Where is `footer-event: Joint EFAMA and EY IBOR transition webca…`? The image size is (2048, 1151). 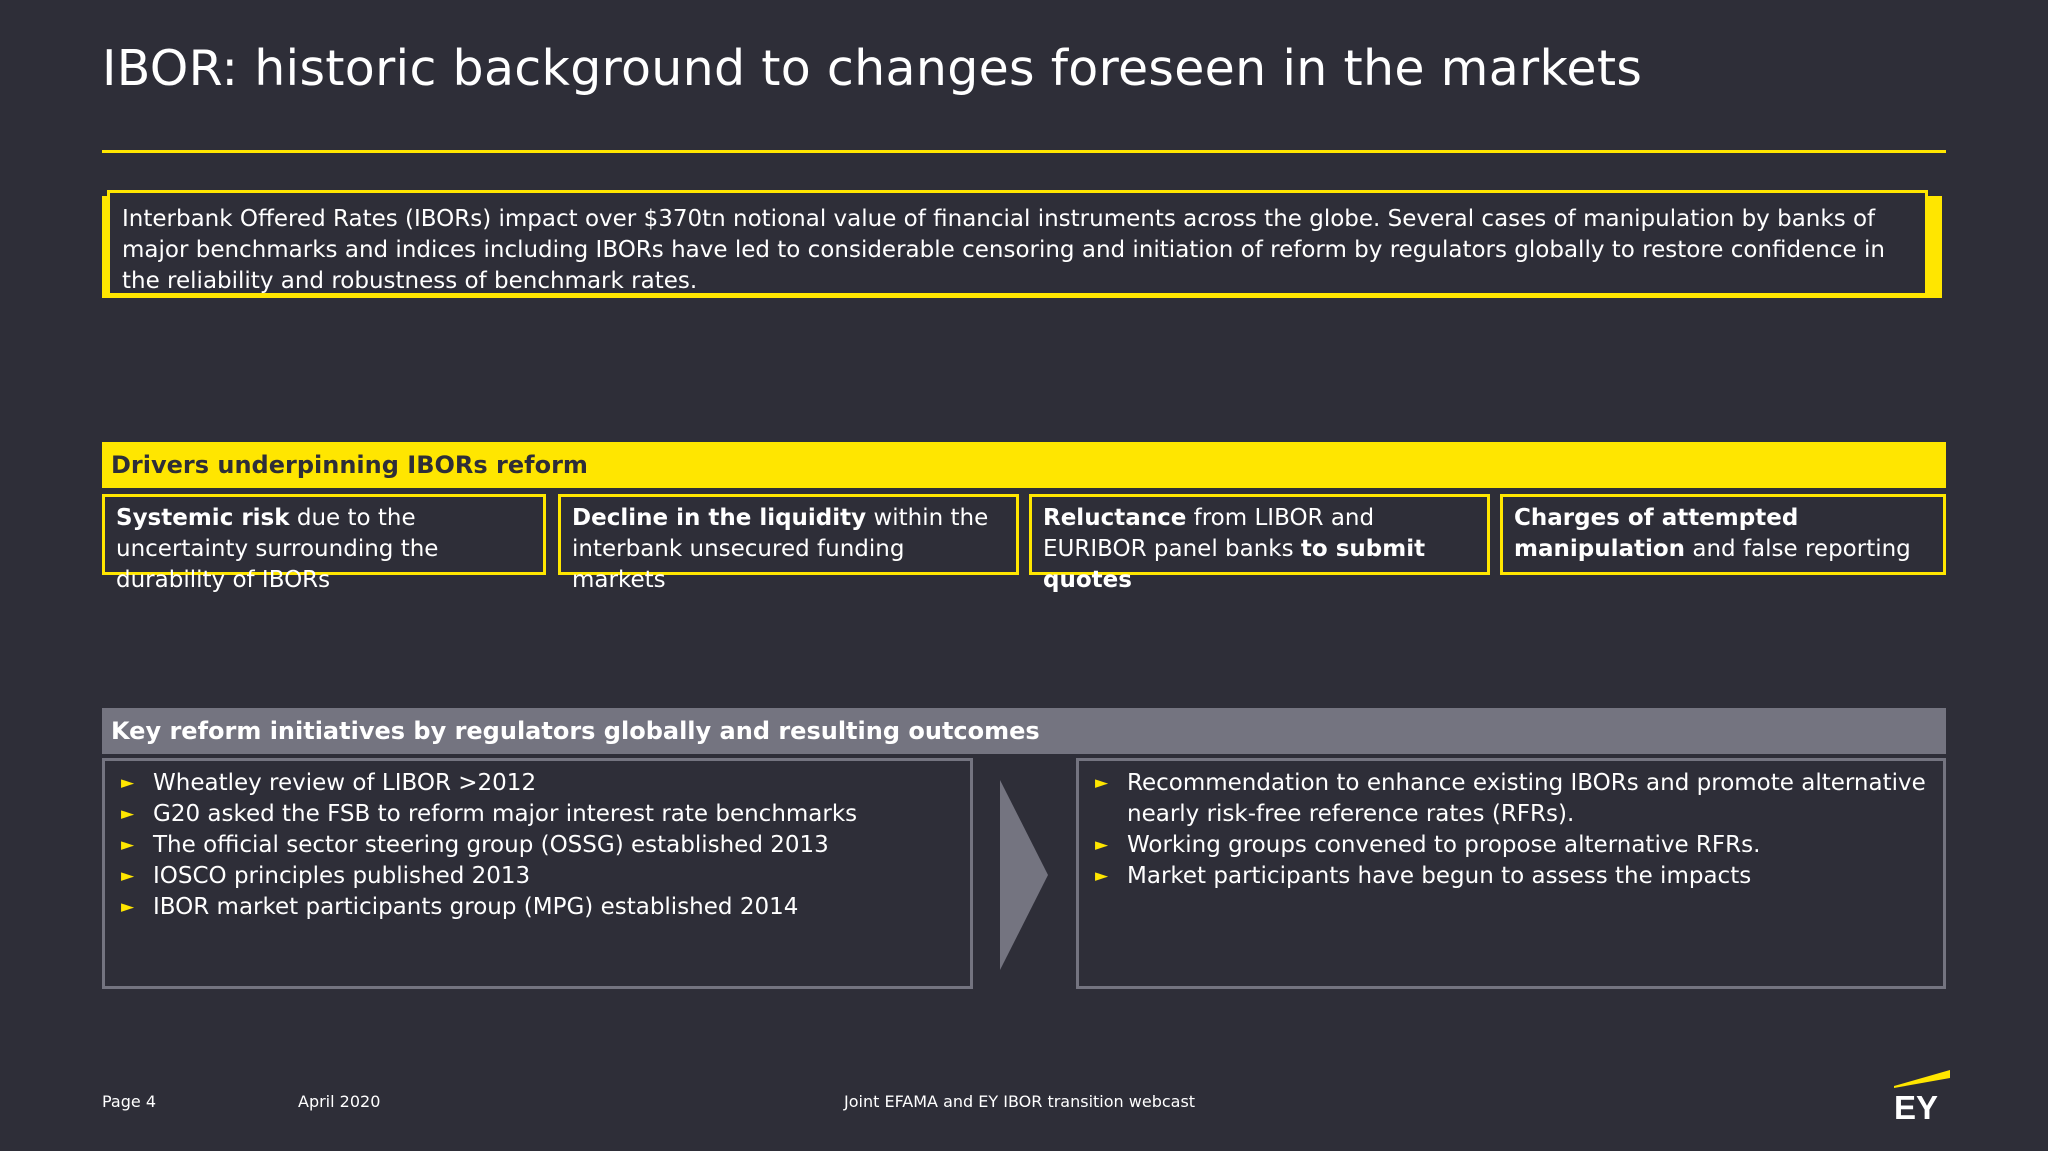
footer-event: Joint EFAMA and EY IBOR transition webca… is located at coordinates (1020, 1101).